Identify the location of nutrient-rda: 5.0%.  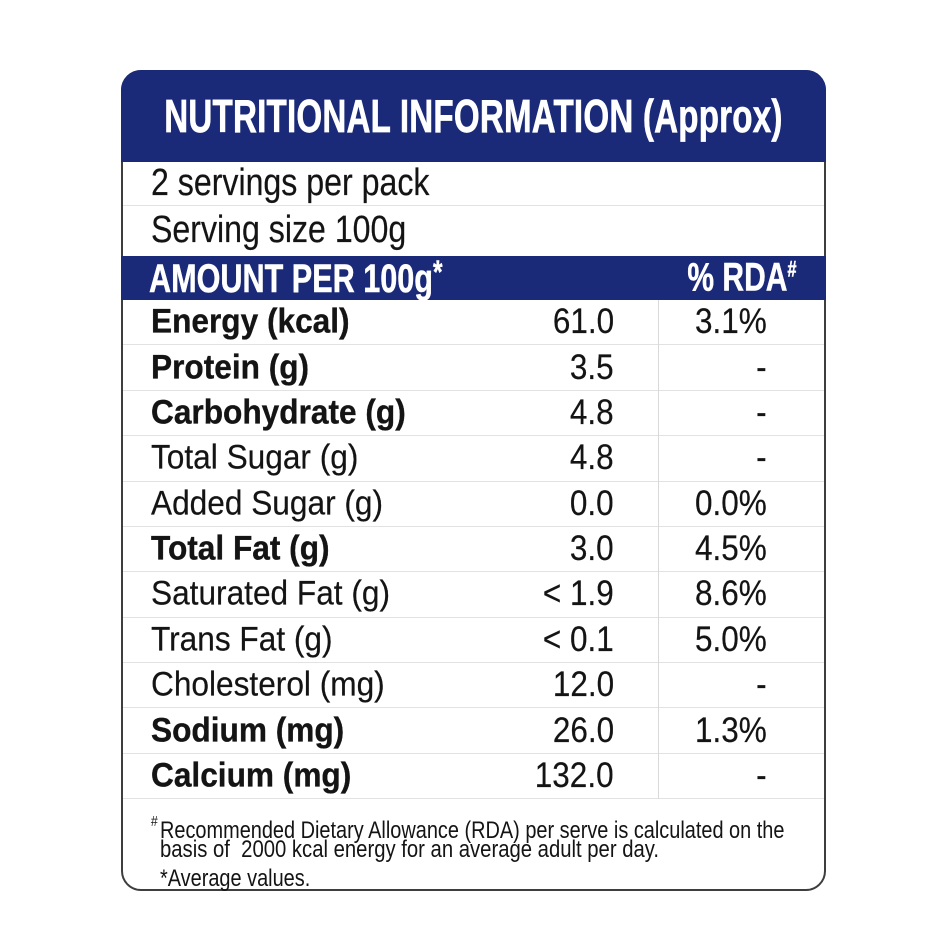
(730, 639).